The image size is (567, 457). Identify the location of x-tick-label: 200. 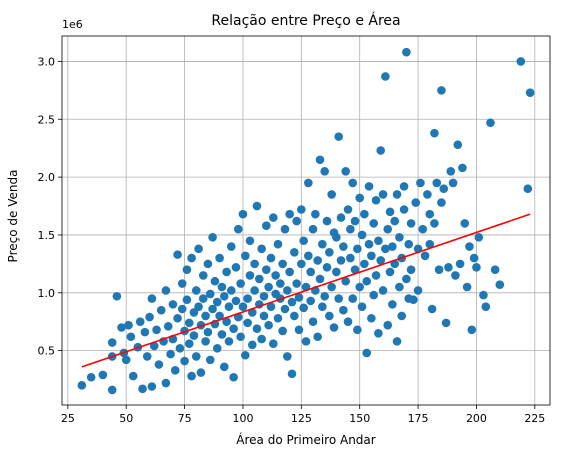
(476, 418).